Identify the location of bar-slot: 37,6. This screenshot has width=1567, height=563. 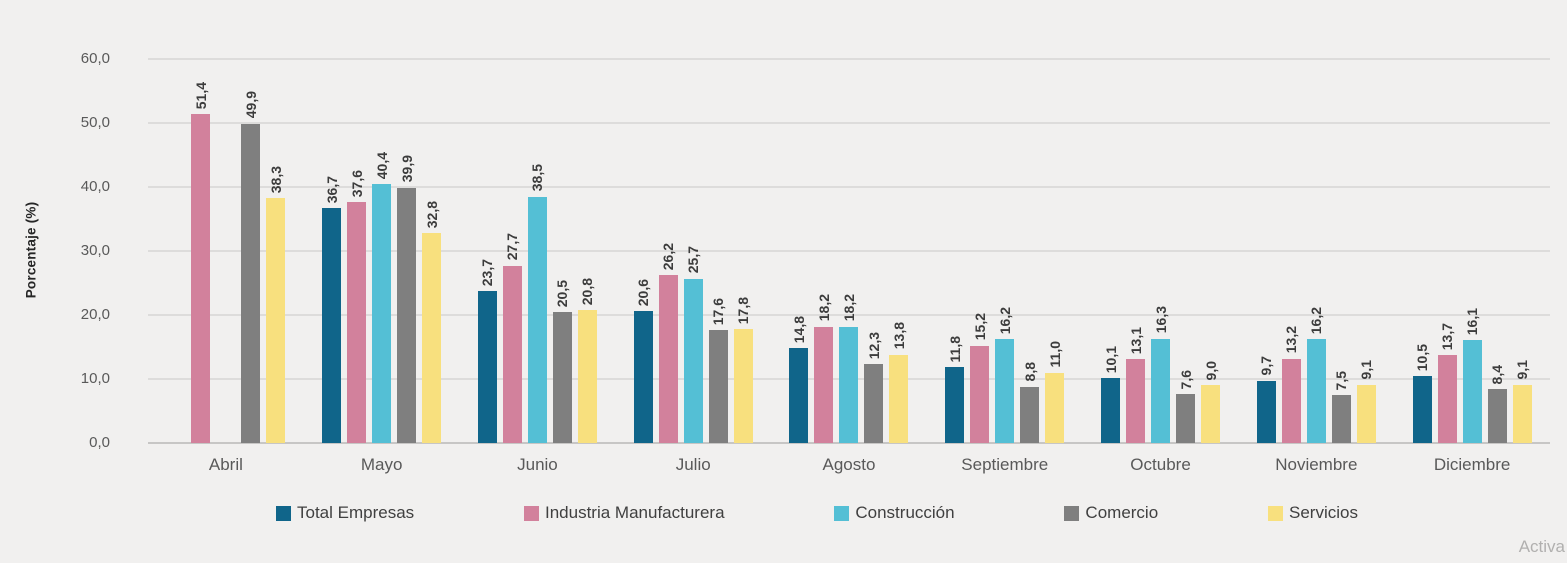
(357, 251).